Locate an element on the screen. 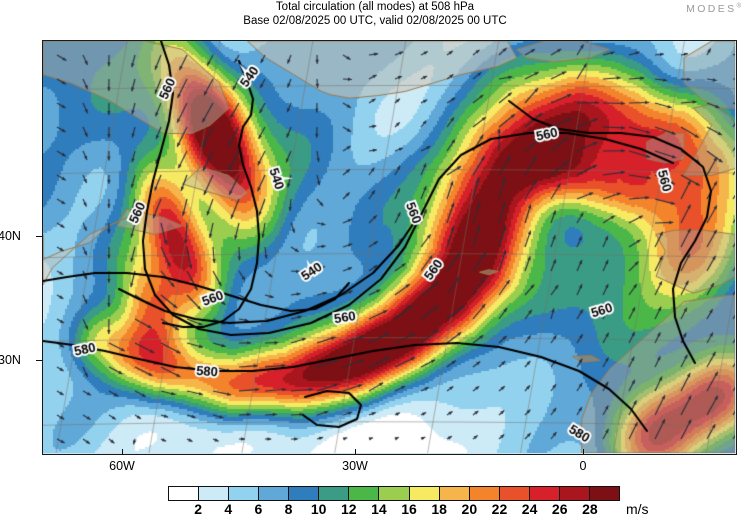  x-axis-label-0: 0 is located at coordinates (583, 466).